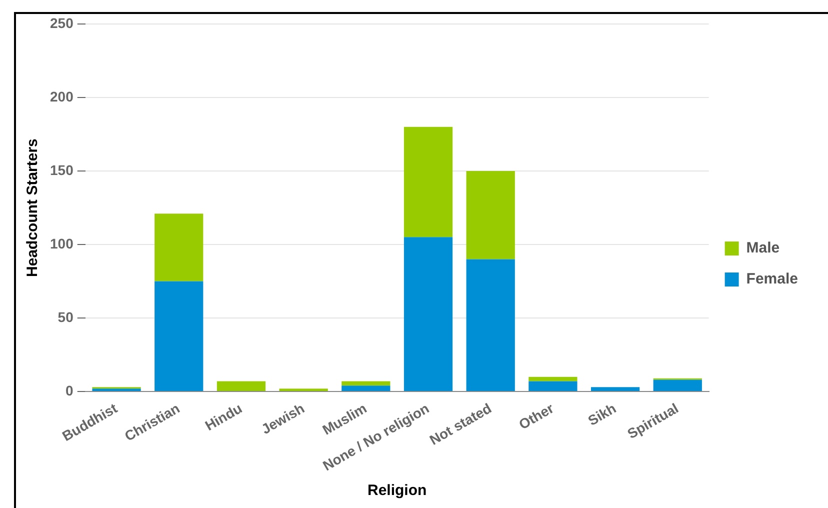 The height and width of the screenshot is (508, 828). Describe the element at coordinates (772, 279) in the screenshot. I see `legend-label: Female` at that location.